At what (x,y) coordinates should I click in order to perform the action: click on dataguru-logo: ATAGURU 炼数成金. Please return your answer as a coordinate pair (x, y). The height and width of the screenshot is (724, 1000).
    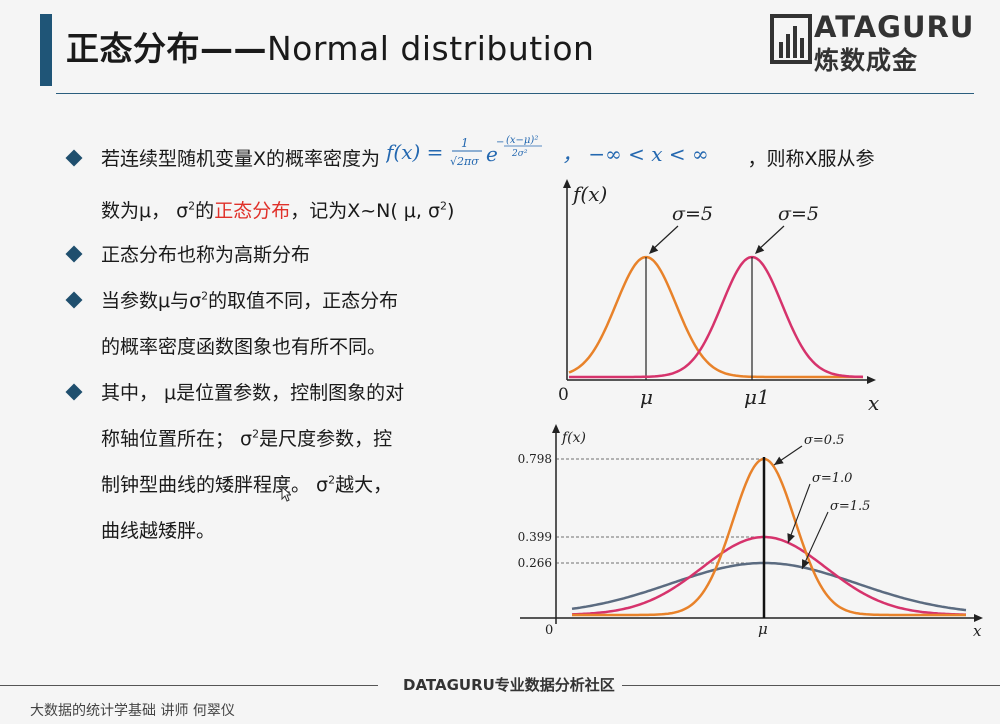
    Looking at the image, I should click on (875, 42).